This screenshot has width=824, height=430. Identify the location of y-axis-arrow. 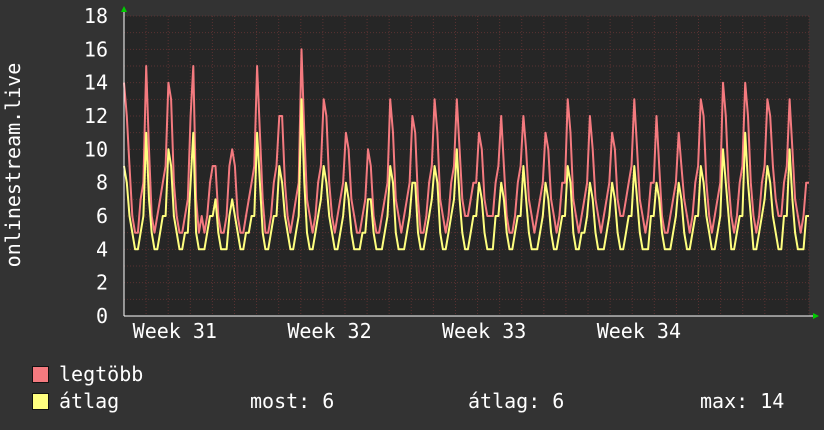
(124, 9).